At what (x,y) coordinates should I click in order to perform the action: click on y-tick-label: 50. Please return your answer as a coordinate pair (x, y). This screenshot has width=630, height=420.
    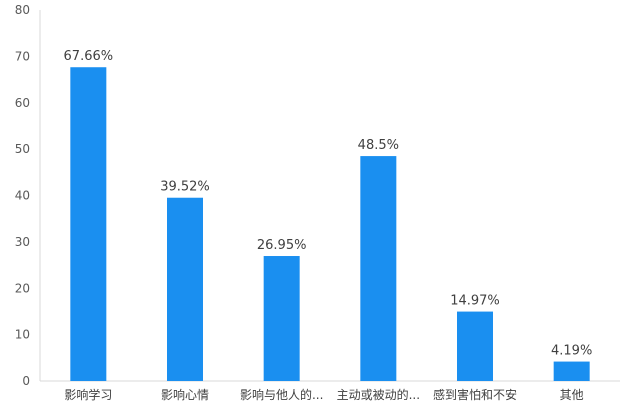
    Looking at the image, I should click on (22, 149).